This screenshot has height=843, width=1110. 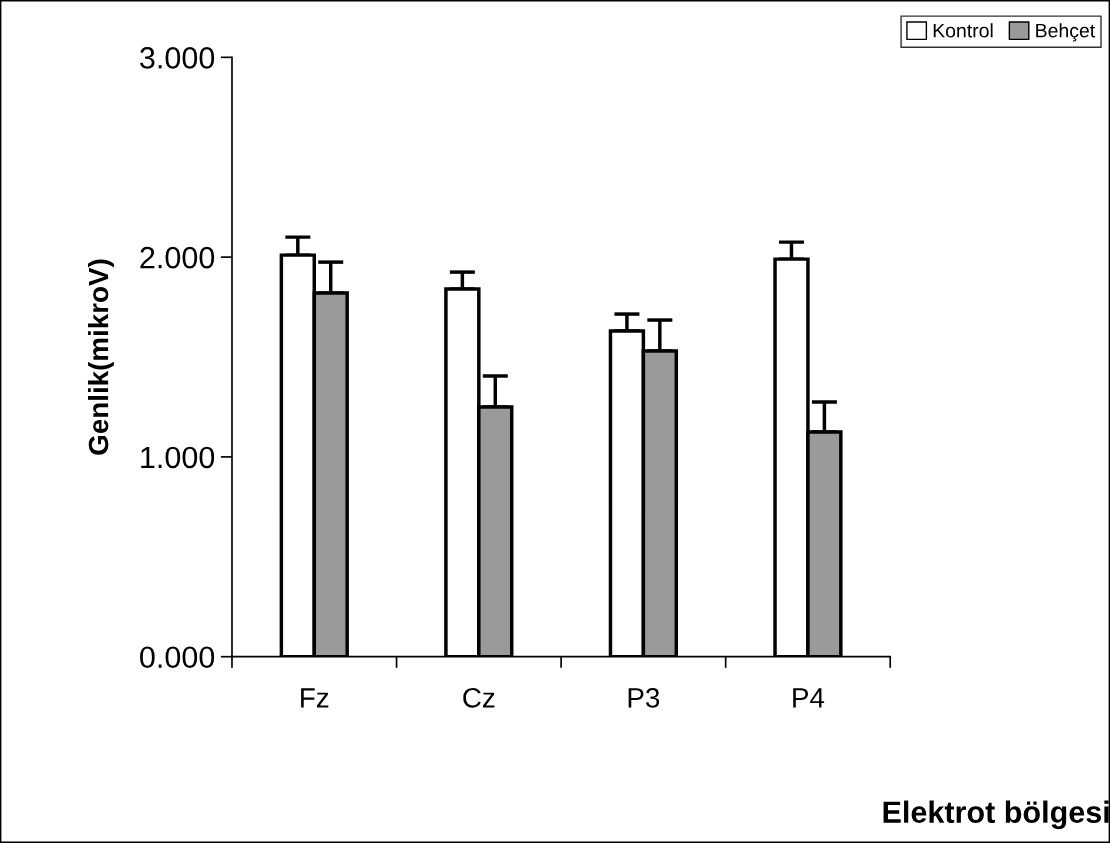 What do you see at coordinates (177, 257) in the screenshot?
I see `y-tick-label: 2.000` at bounding box center [177, 257].